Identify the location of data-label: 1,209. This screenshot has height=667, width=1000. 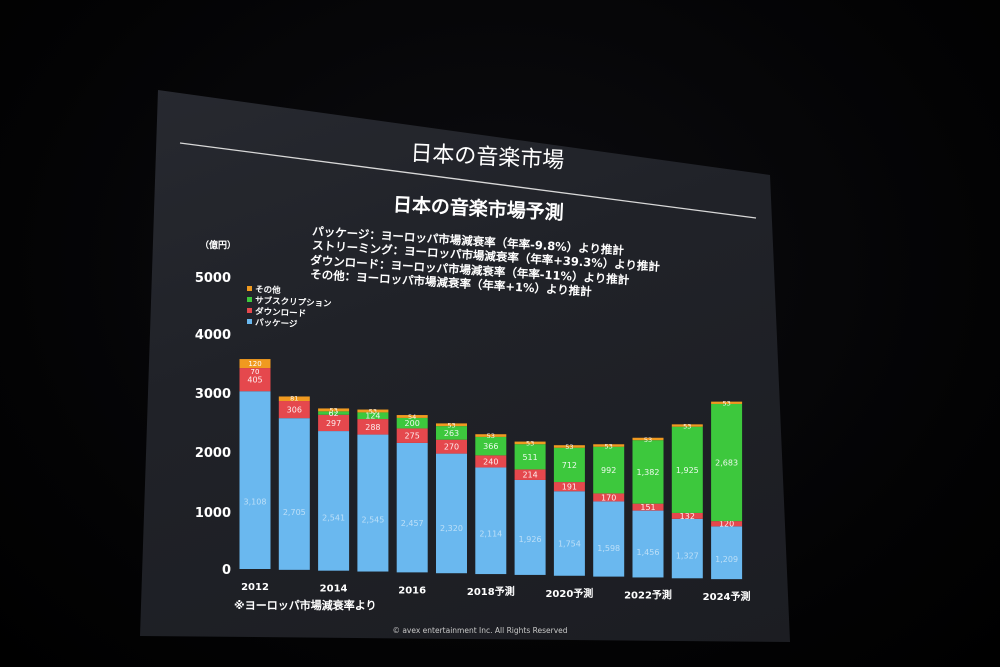
(726, 559).